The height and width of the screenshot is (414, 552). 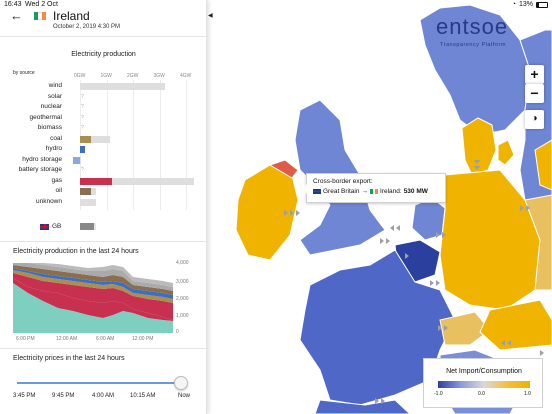 I want to click on y-tick-3000: 3,000, so click(x=182, y=282).